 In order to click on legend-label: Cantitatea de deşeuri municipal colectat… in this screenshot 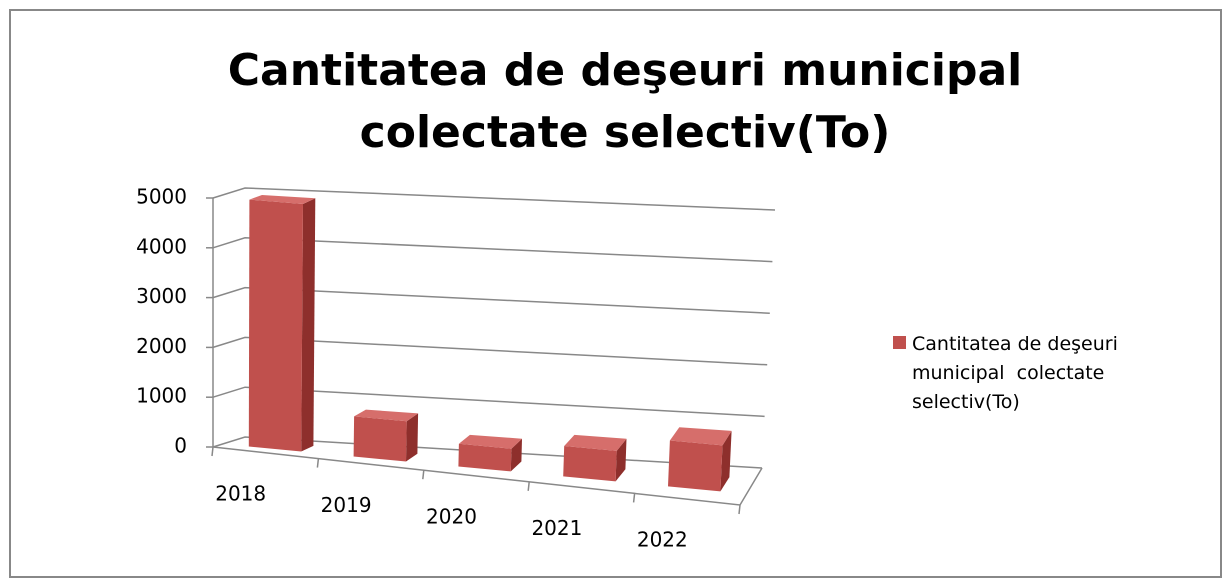, I will do `click(1018, 373)`.